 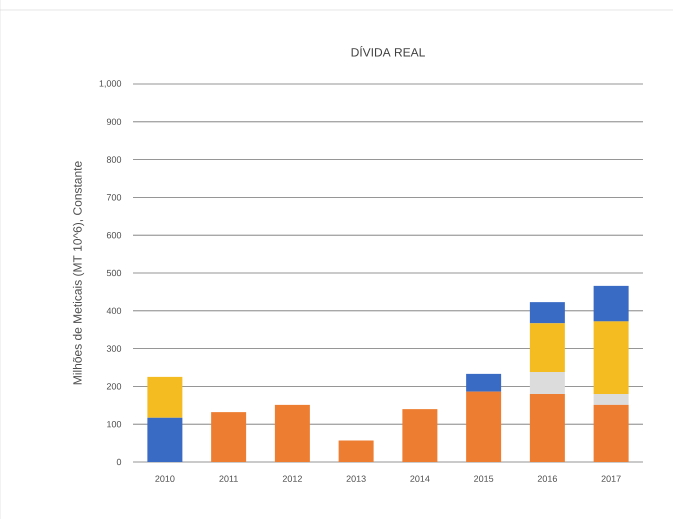 What do you see at coordinates (165, 479) in the screenshot?
I see `x-tick-label: 2010` at bounding box center [165, 479].